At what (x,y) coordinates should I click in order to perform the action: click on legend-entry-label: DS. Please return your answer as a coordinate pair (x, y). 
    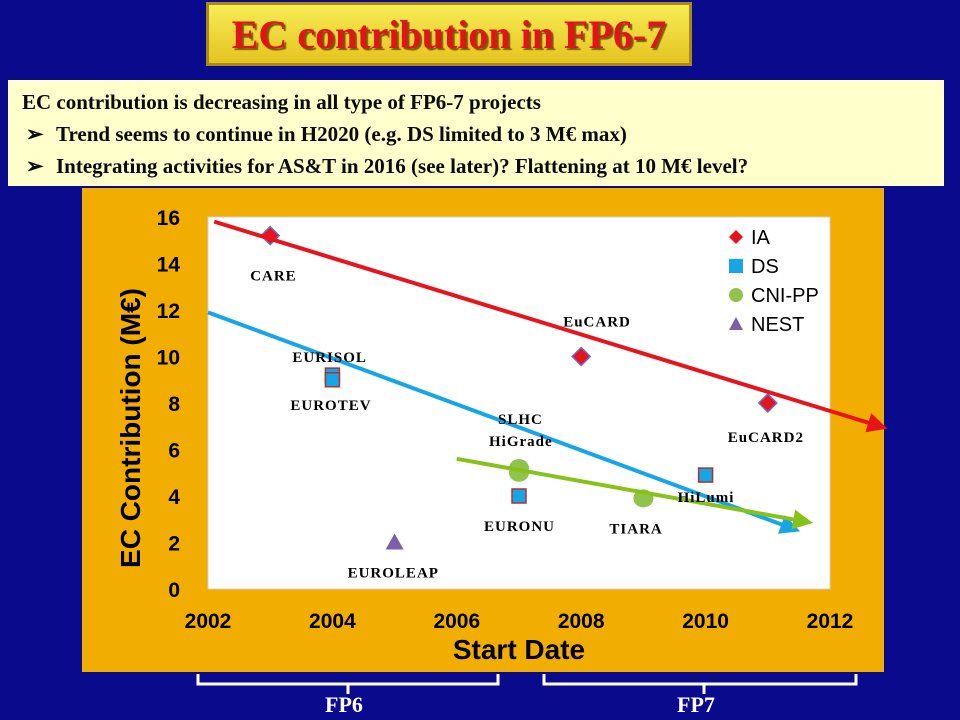
    Looking at the image, I should click on (765, 267).